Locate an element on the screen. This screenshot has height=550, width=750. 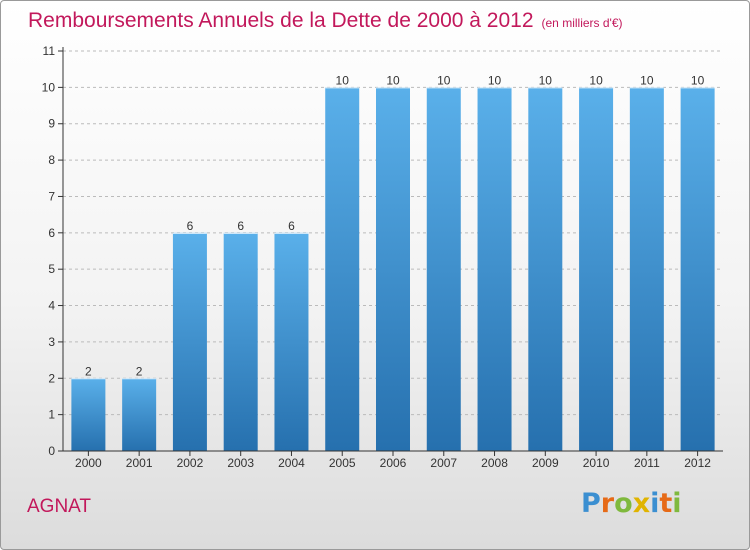
x-tick-label: 2007 is located at coordinates (443, 463).